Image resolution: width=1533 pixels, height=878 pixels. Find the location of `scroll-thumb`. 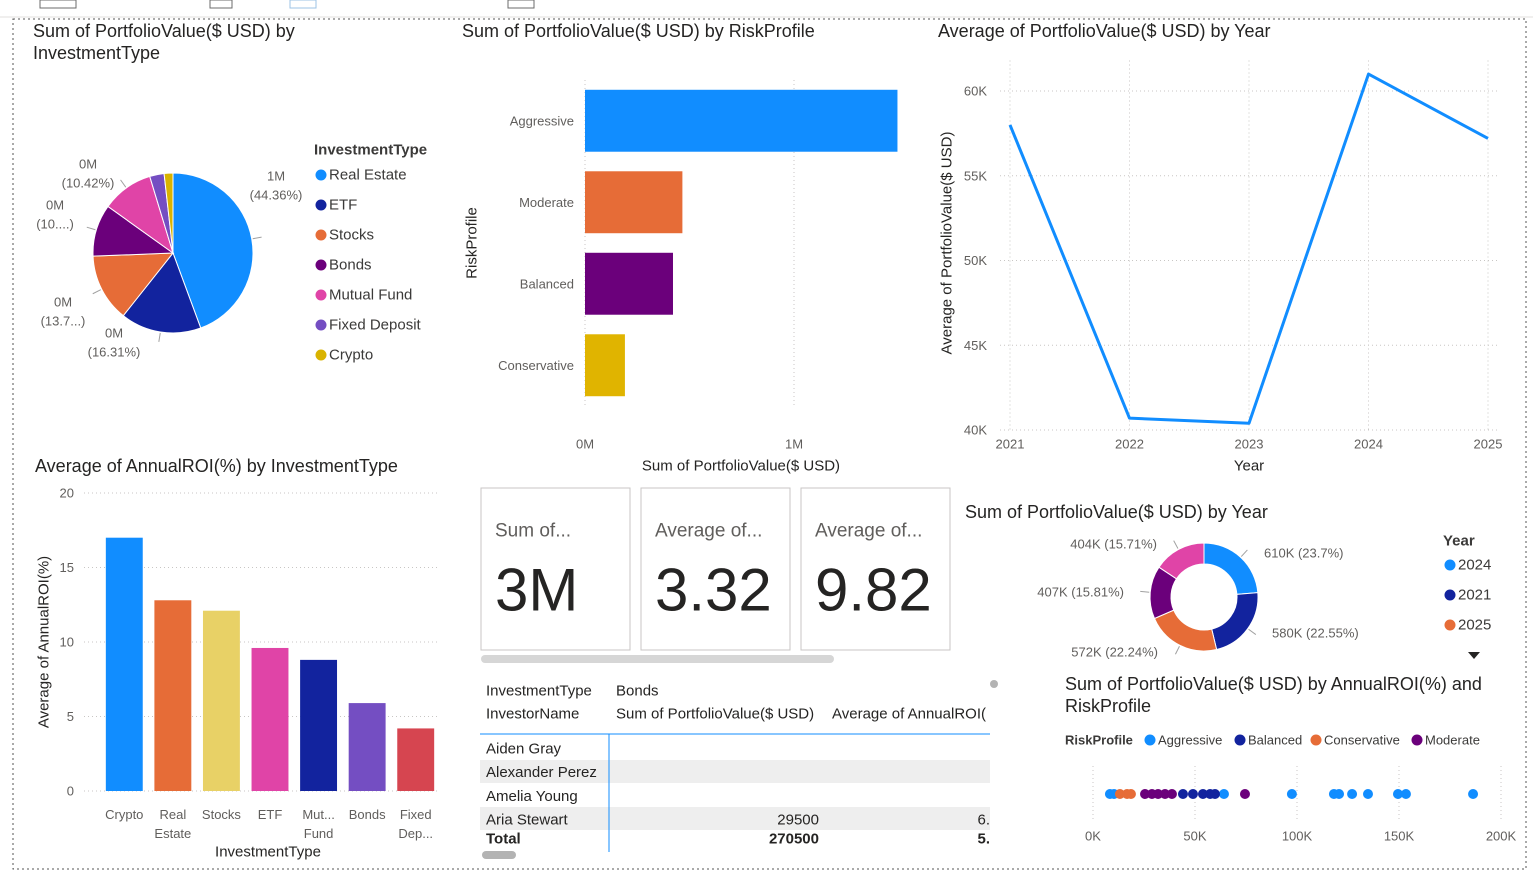

scroll-thumb is located at coordinates (994, 684).